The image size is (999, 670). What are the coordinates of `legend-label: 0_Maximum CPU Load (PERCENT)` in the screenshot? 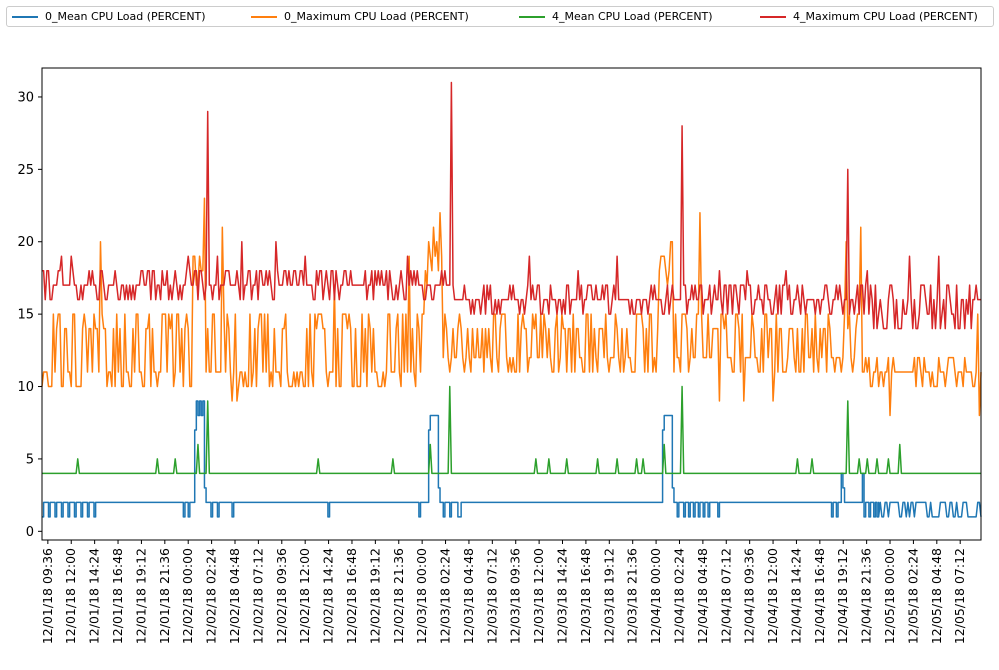 It's located at (376, 16).